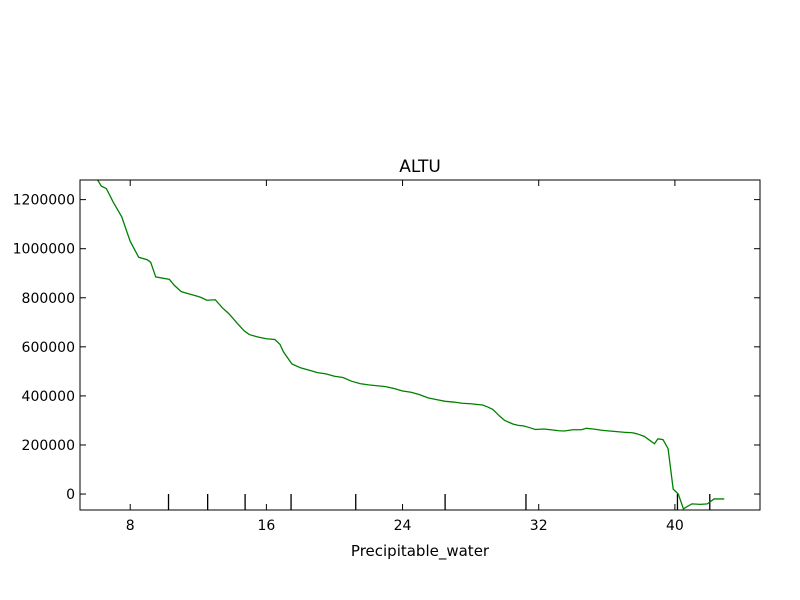 This screenshot has width=800, height=600. I want to click on y-tick-label: 800000, so click(48, 299).